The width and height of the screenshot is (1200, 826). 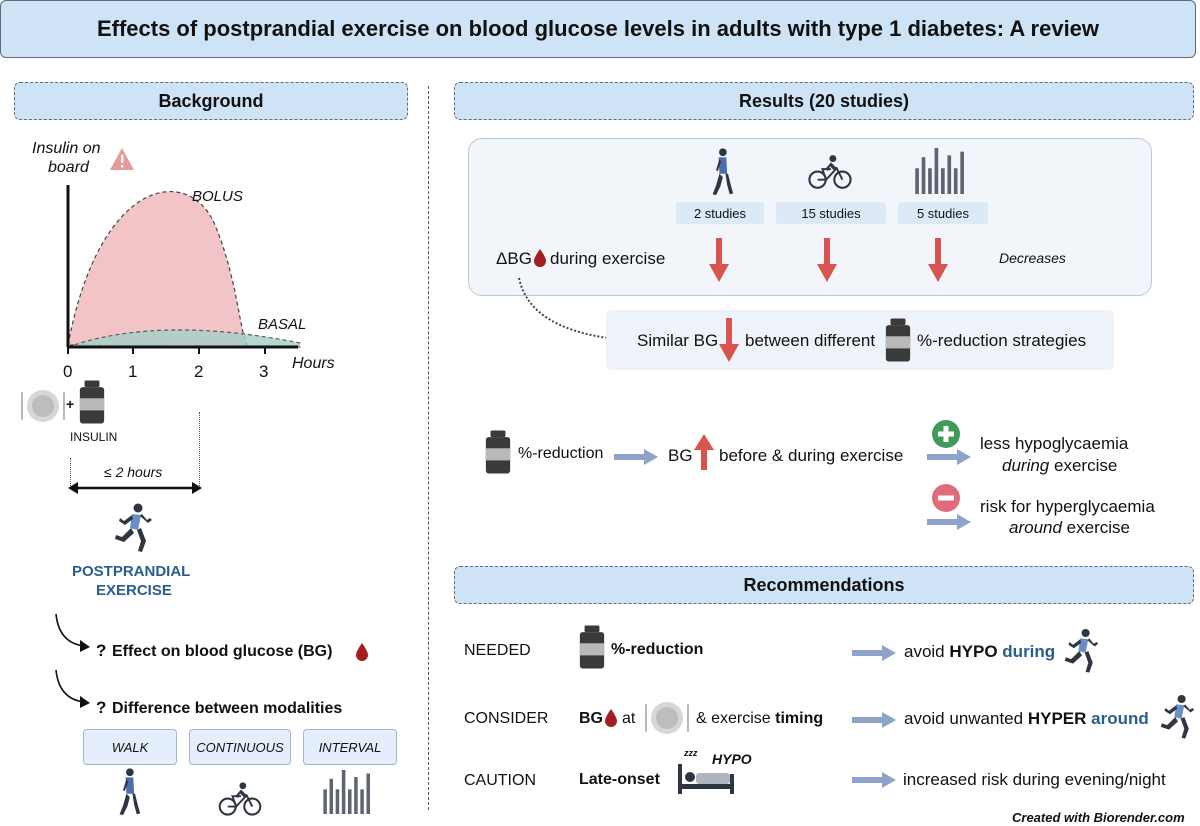 I want to click on y-axis-label-line1: Insulin on, so click(x=66, y=148).